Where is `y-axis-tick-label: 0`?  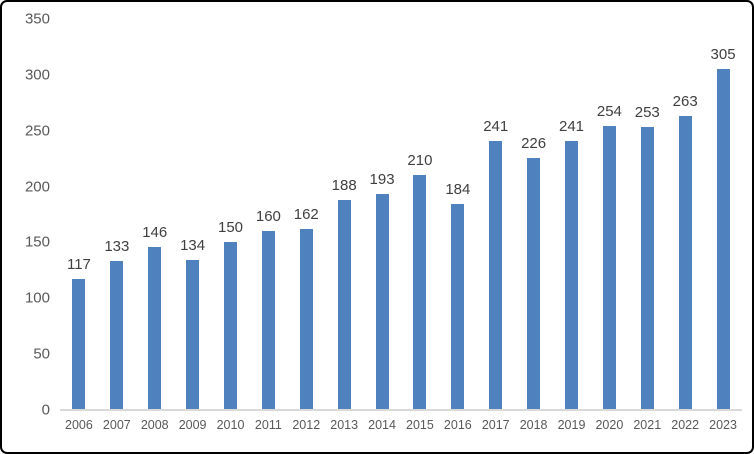
y-axis-tick-label: 0 is located at coordinates (45, 410).